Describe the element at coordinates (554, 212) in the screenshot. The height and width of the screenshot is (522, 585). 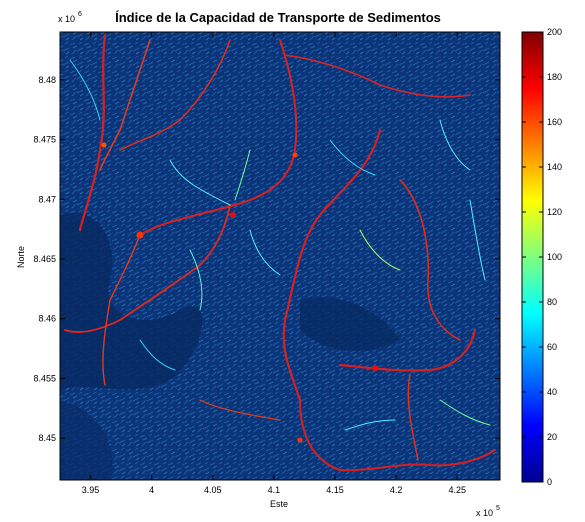
I see `colorbar-tick-label: 120` at that location.